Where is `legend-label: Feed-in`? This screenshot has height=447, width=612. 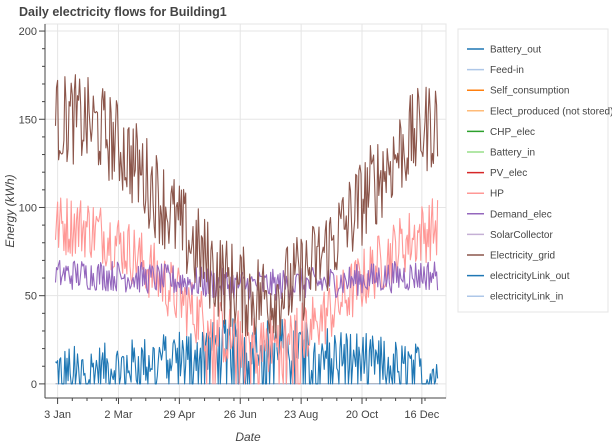 legend-label: Feed-in is located at coordinates (507, 70).